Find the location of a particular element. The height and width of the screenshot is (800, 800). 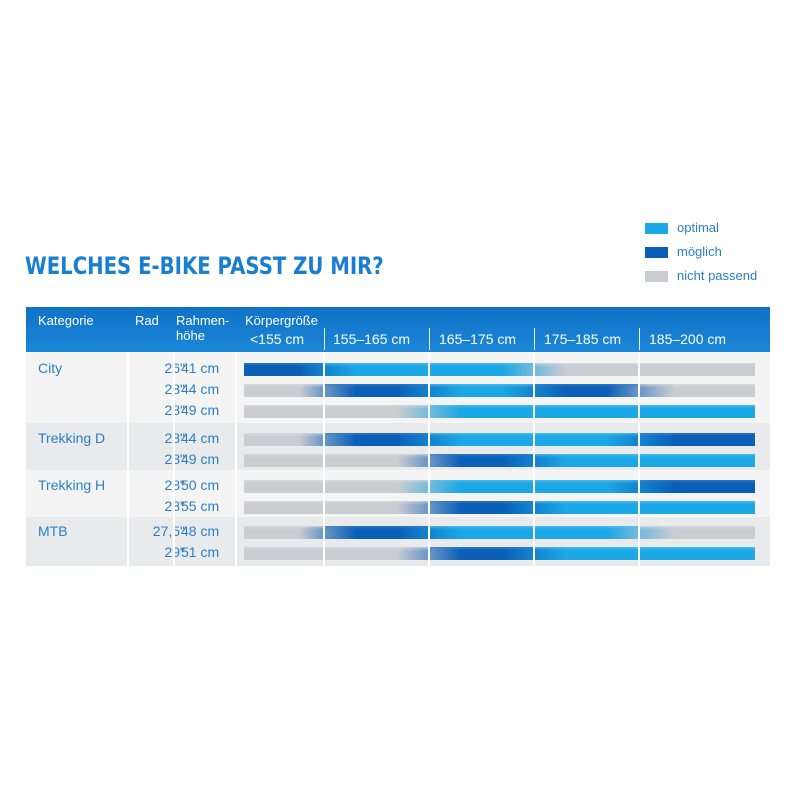

header-size-range: 165–175 cm is located at coordinates (478, 339).